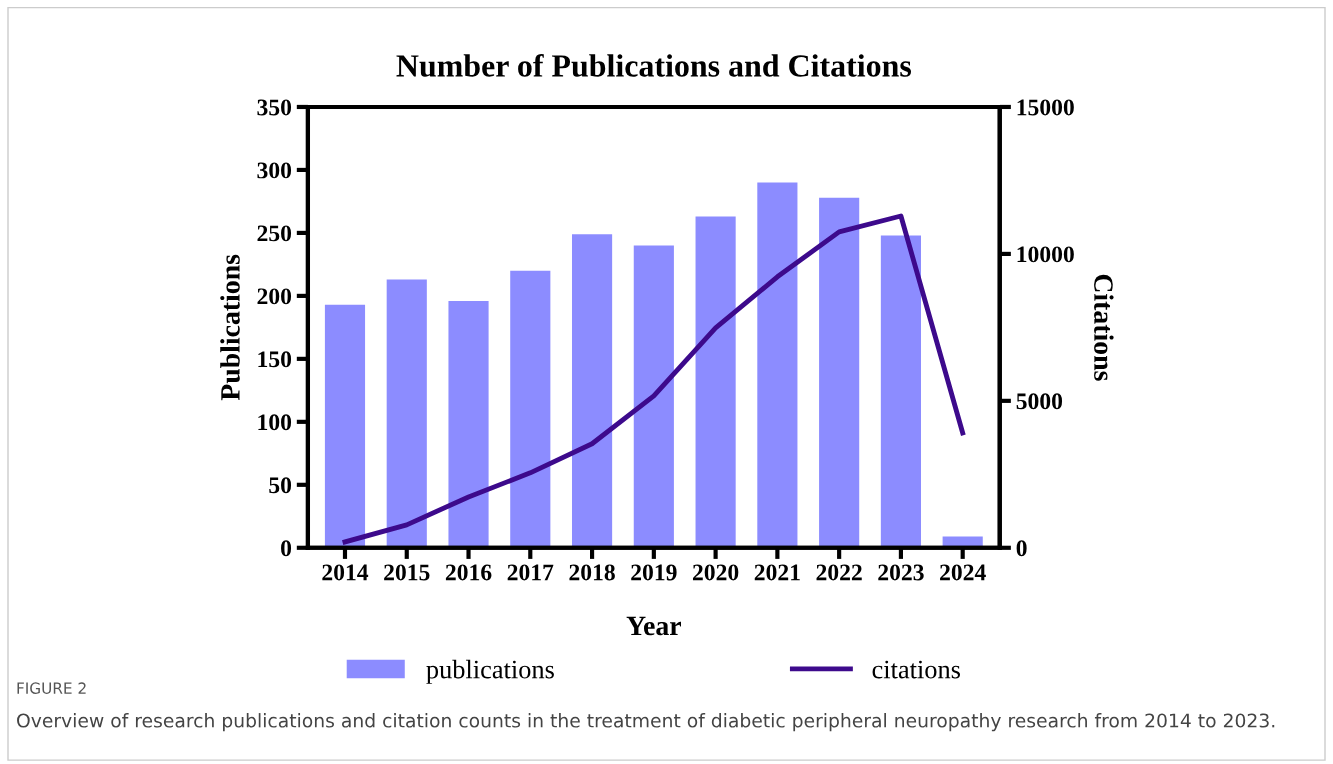  What do you see at coordinates (274, 233) in the screenshot?
I see `y-tick-label: 250` at bounding box center [274, 233].